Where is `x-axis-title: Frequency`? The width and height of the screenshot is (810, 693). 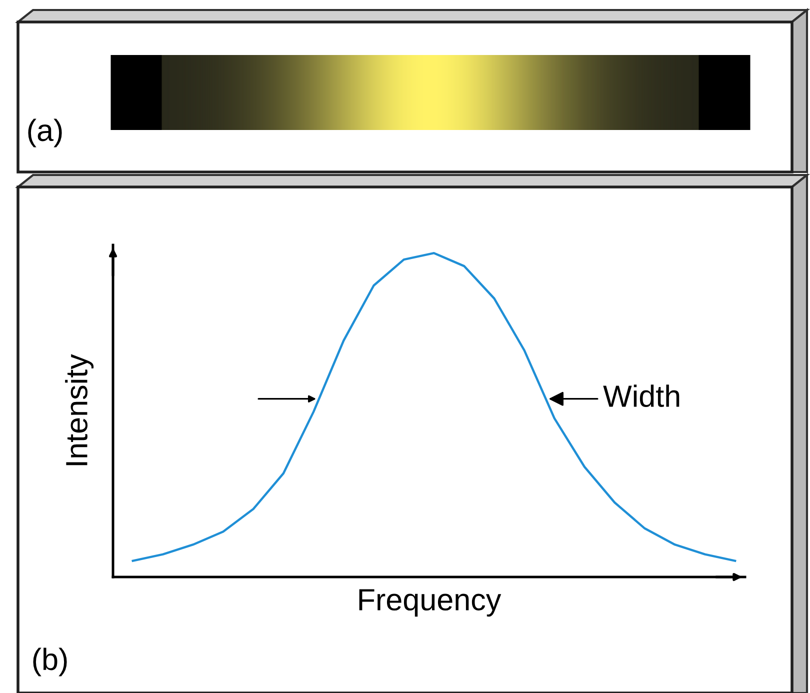 x-axis-title: Frequency is located at coordinates (430, 603).